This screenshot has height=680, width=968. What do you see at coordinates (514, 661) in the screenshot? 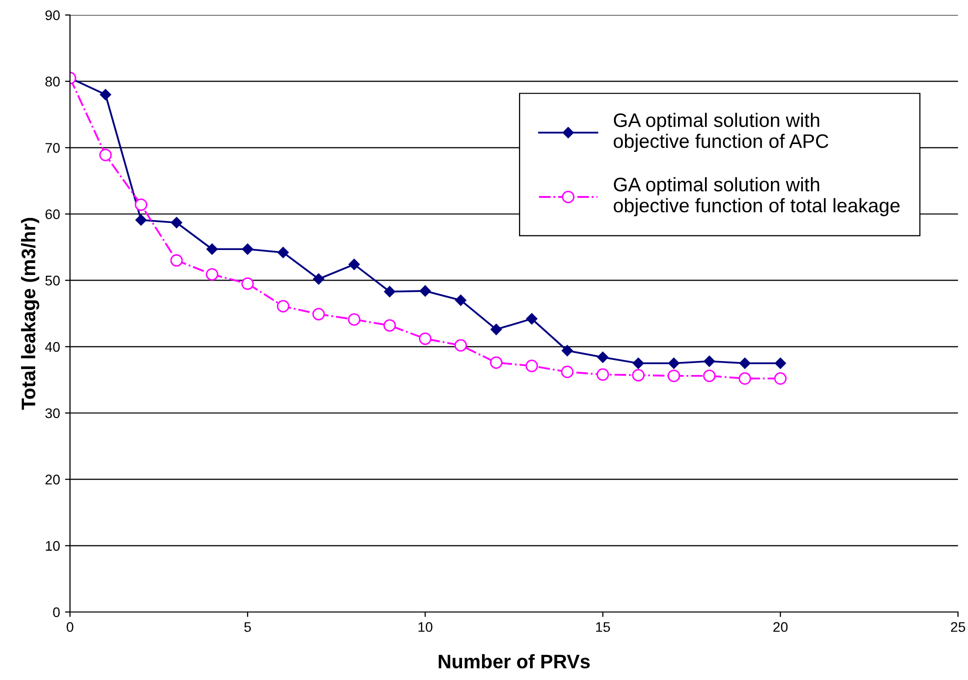
I see `x-axis-title: Number of PRVs` at bounding box center [514, 661].